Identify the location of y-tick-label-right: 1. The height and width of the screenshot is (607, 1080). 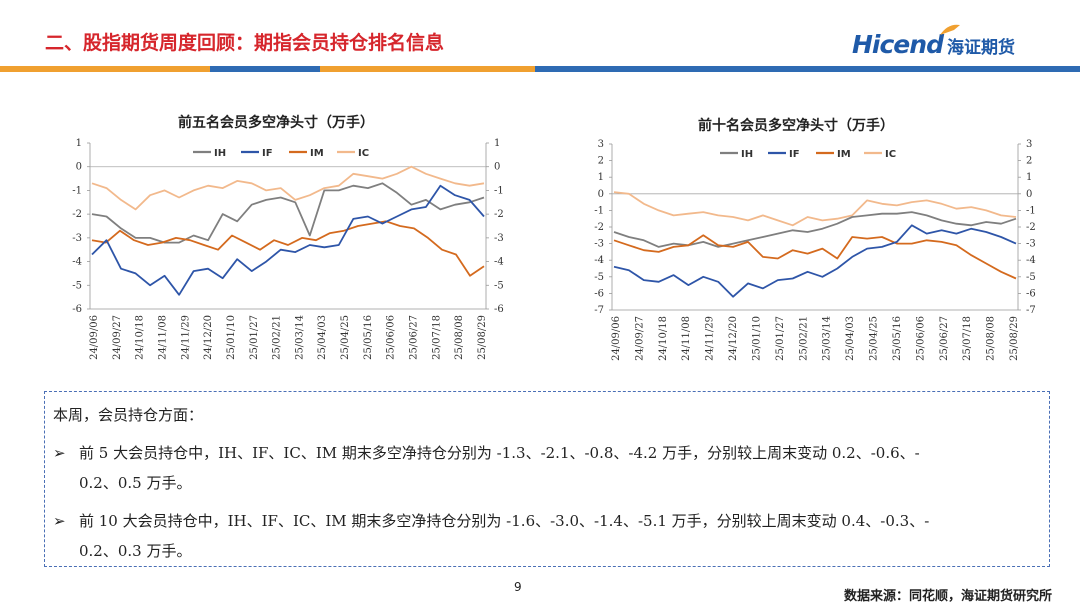
(497, 143).